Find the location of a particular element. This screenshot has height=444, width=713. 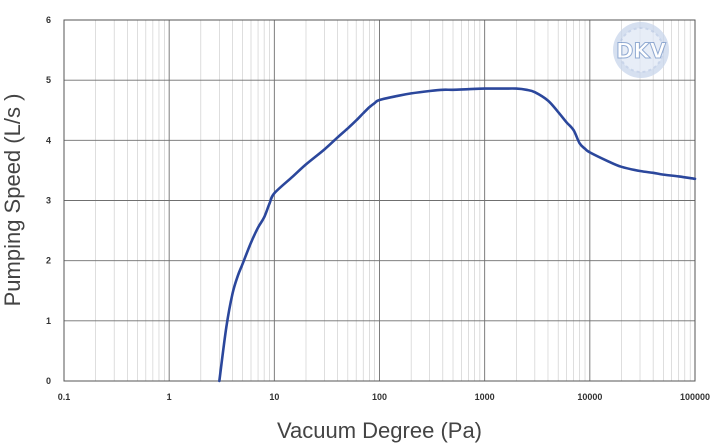

x-tick-label: 100000 is located at coordinates (695, 397).